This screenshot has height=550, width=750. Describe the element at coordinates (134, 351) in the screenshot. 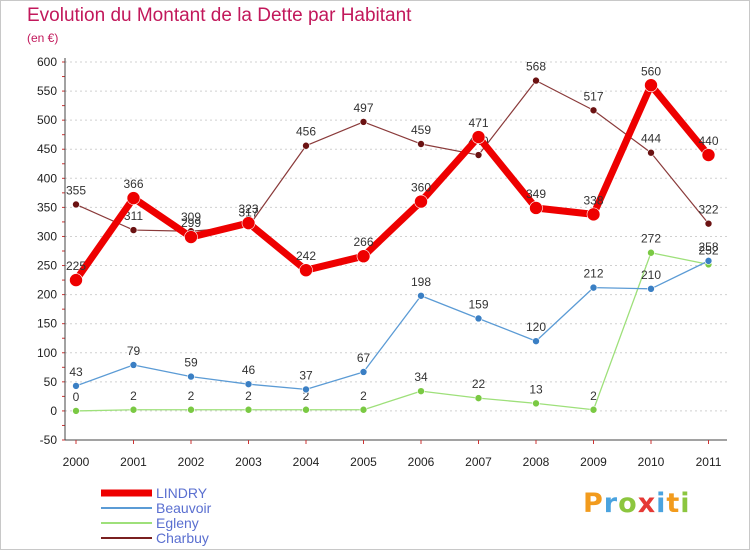

I see `beauvoir-data-label: 79` at that location.